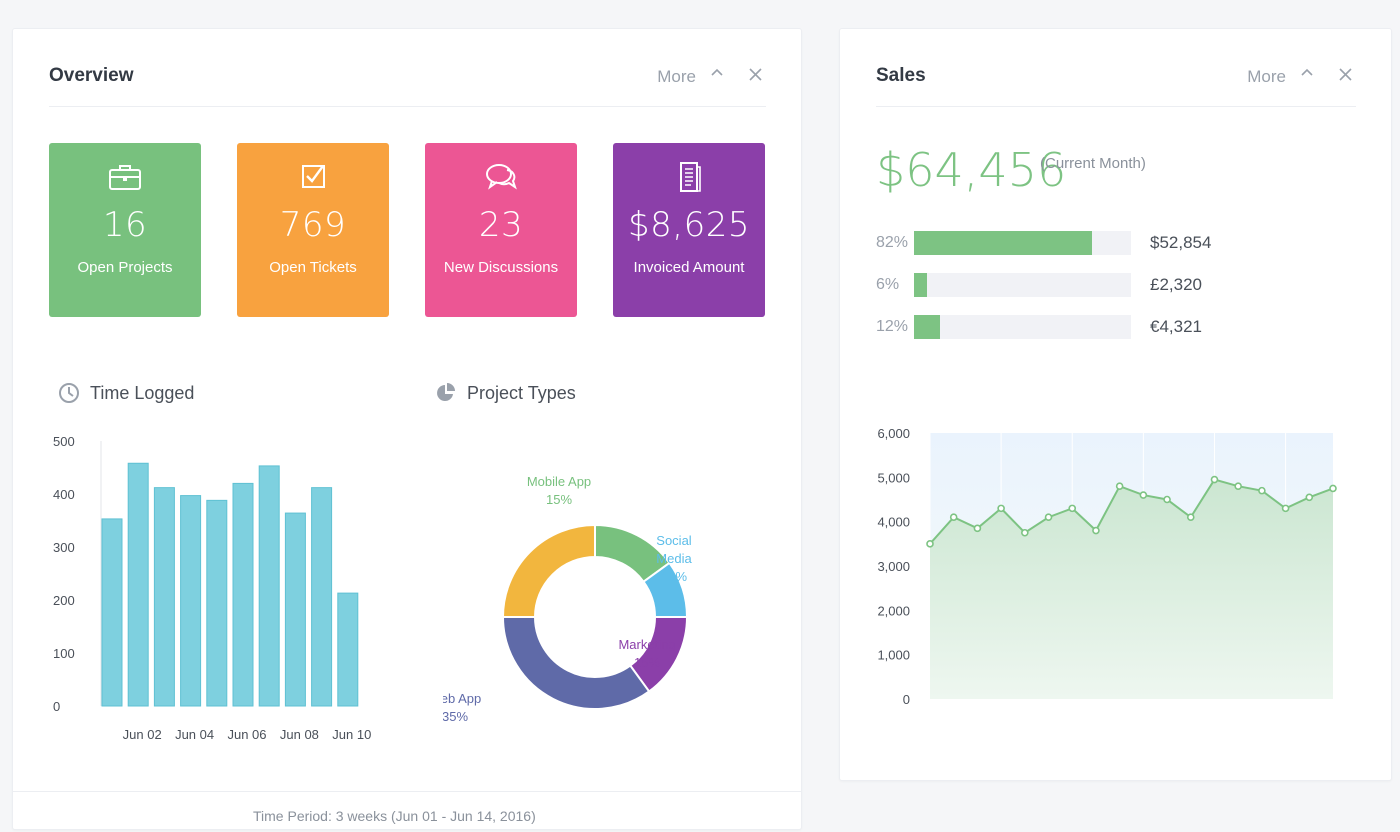 Image resolution: width=1400 pixels, height=832 pixels. I want to click on tile-label: New Discussions, so click(501, 267).